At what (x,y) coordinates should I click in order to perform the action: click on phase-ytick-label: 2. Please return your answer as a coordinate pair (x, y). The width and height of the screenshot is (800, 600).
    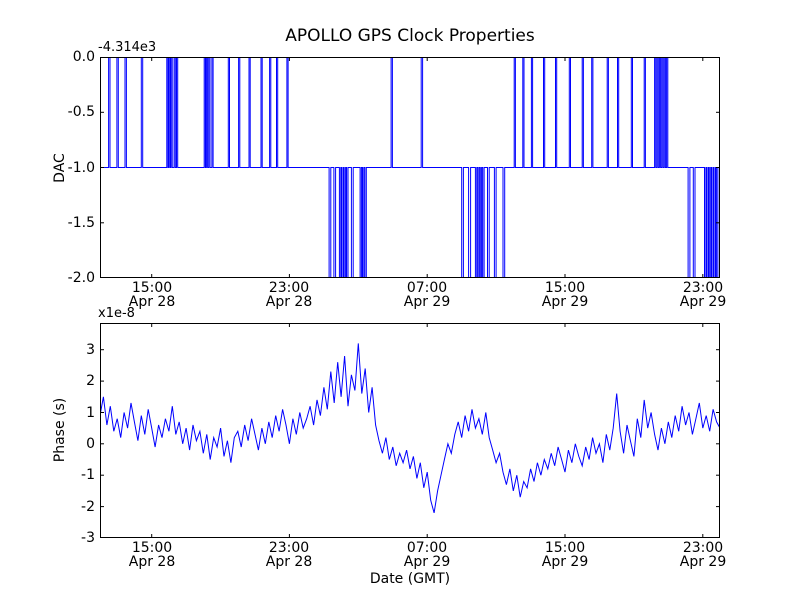
    Looking at the image, I should click on (90, 381).